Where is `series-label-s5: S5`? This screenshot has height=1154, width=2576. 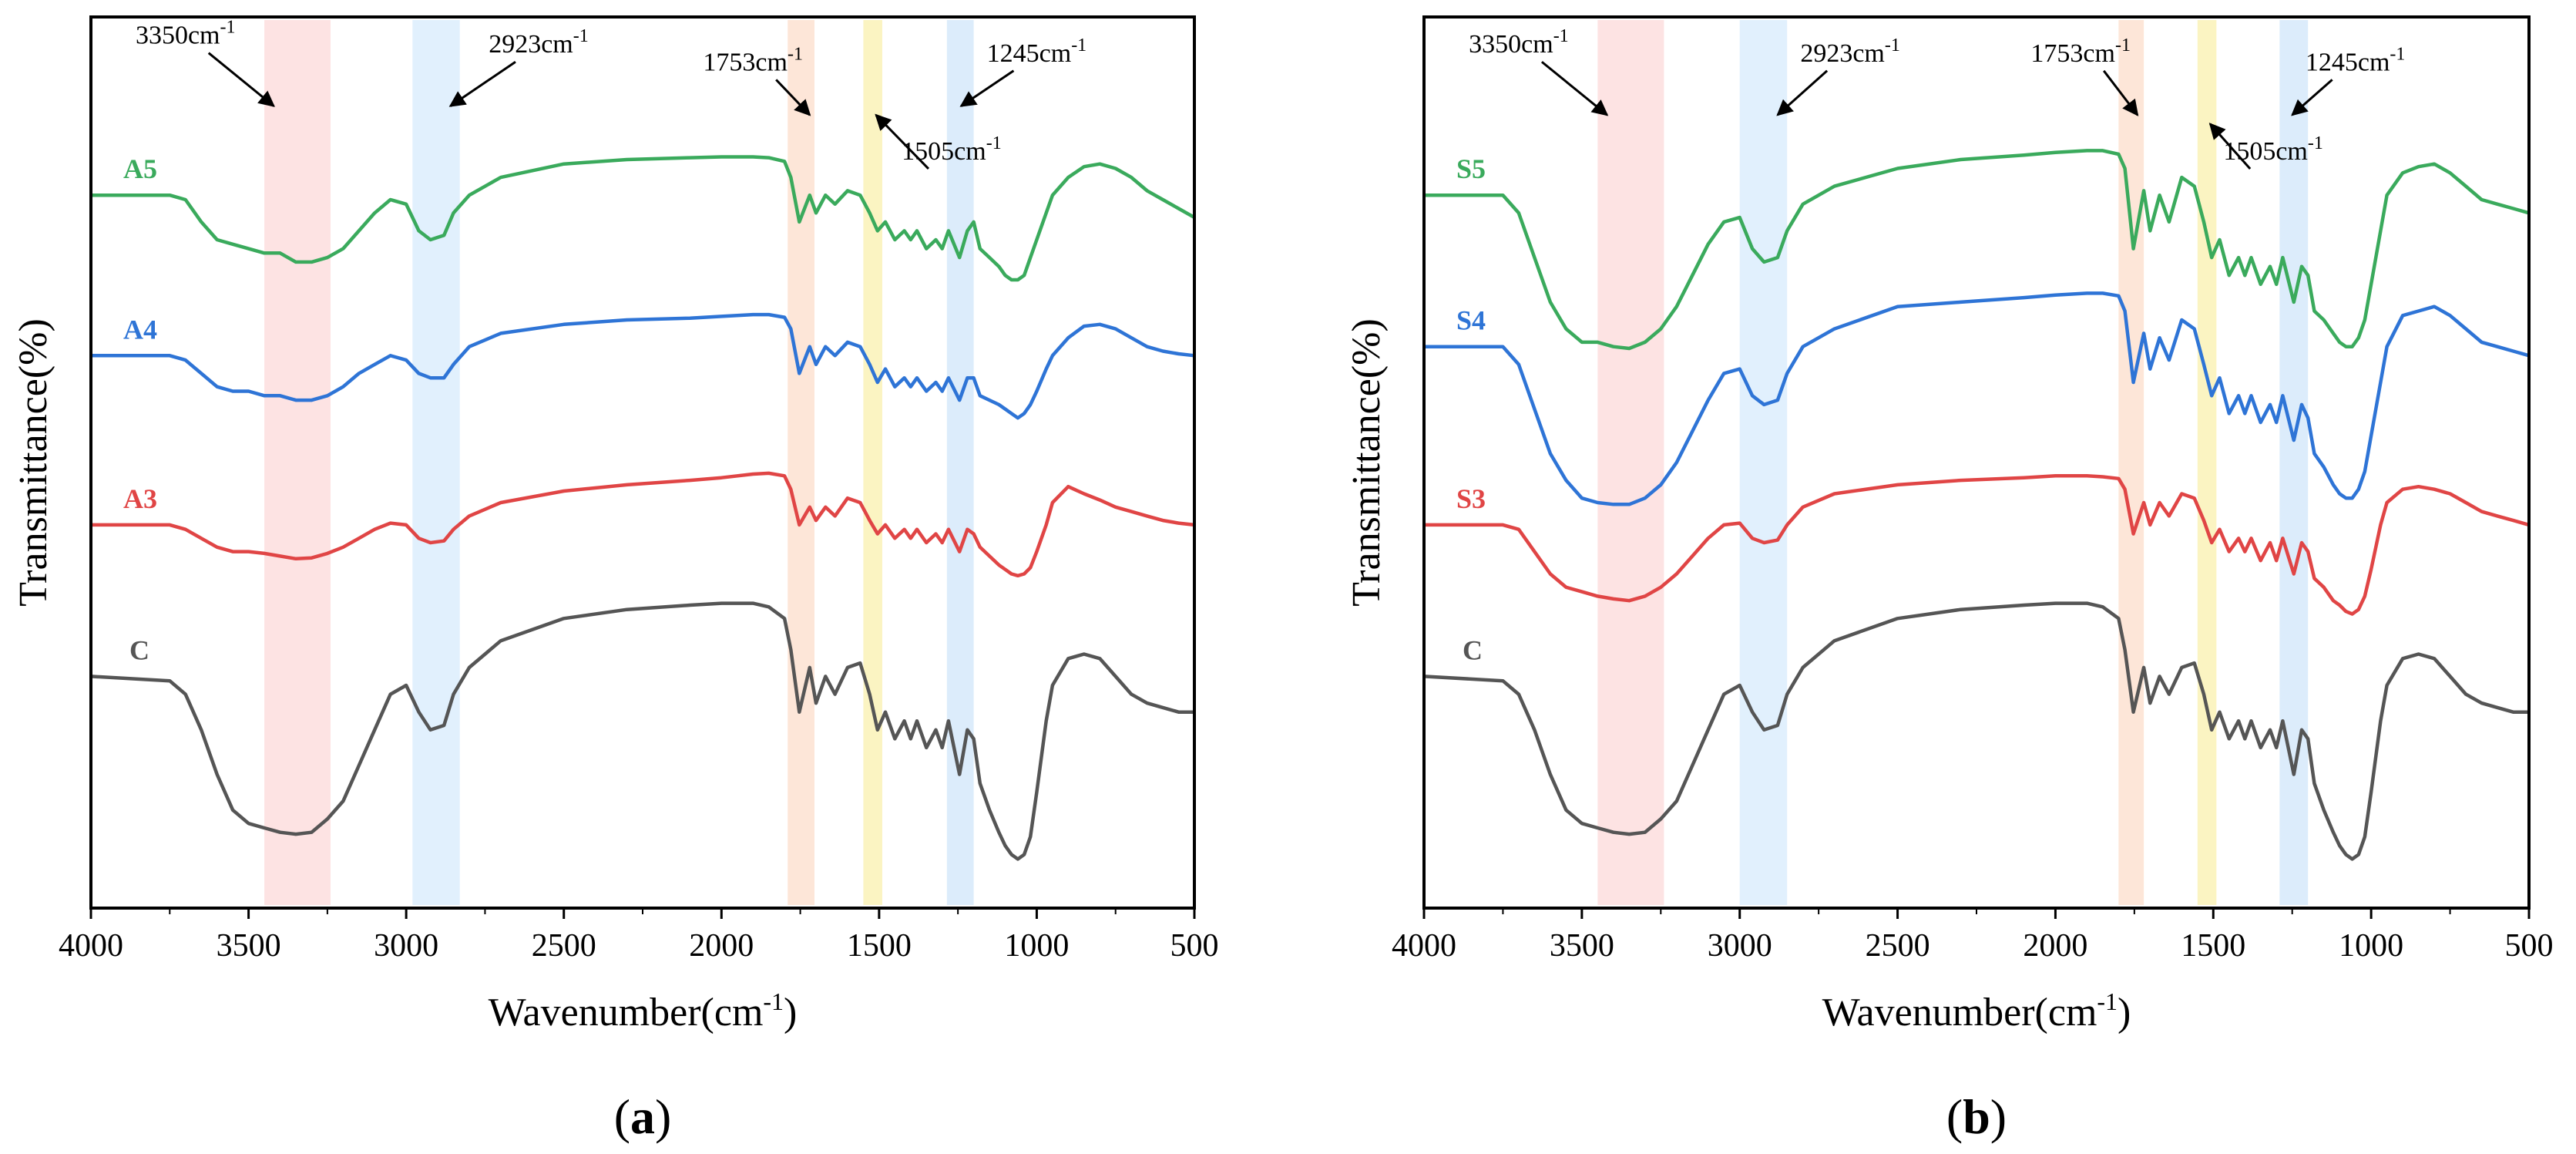
series-label-s5: S5 is located at coordinates (1471, 168).